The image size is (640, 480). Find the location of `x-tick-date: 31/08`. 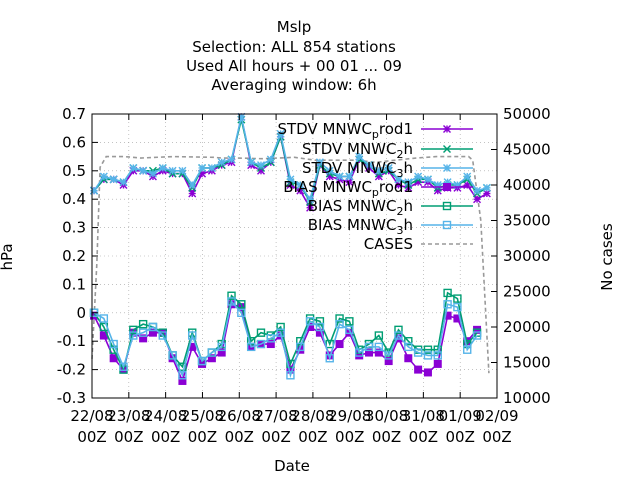

x-tick-date: 31/08 is located at coordinates (423, 416).